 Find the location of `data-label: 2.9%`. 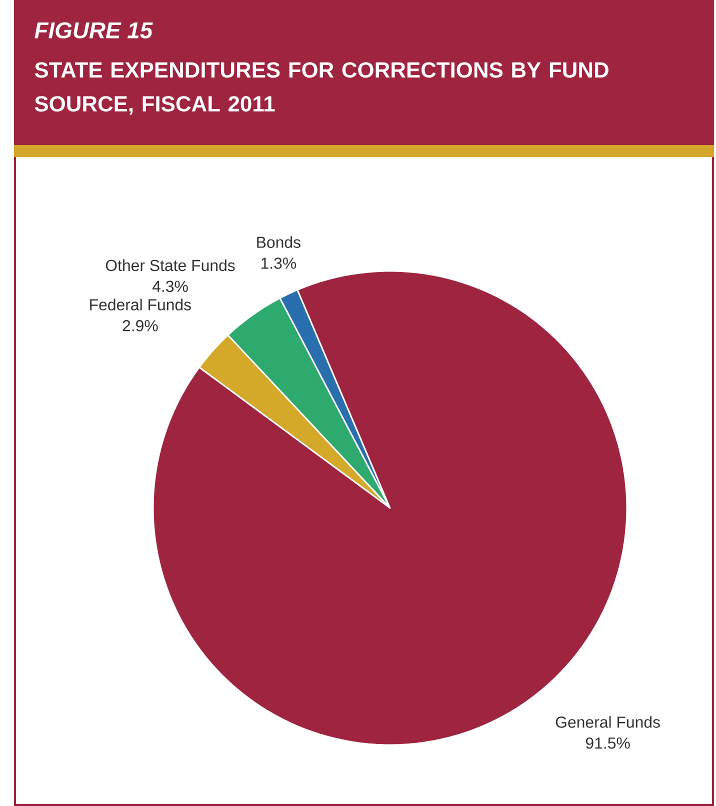

data-label: 2.9% is located at coordinates (140, 326).